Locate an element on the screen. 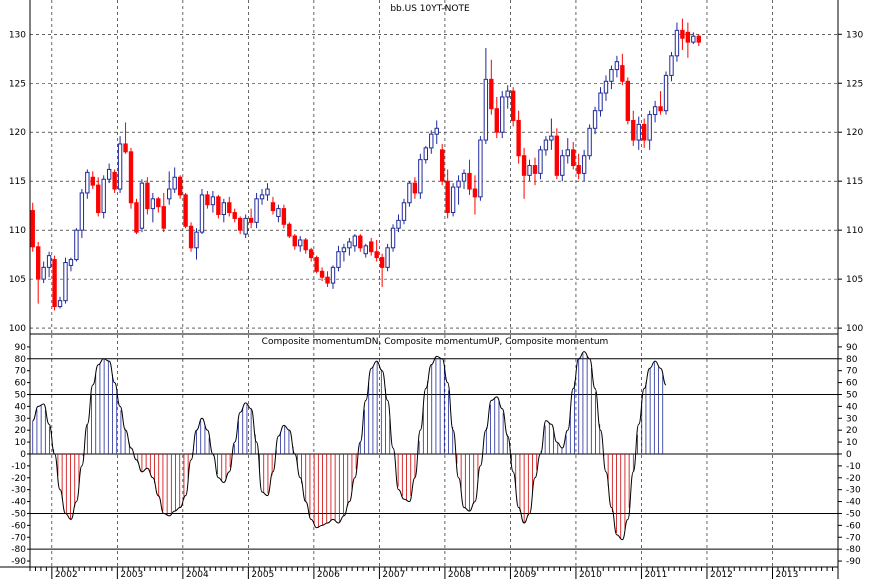  price-tick-label-left: 100 is located at coordinates (17, 329).